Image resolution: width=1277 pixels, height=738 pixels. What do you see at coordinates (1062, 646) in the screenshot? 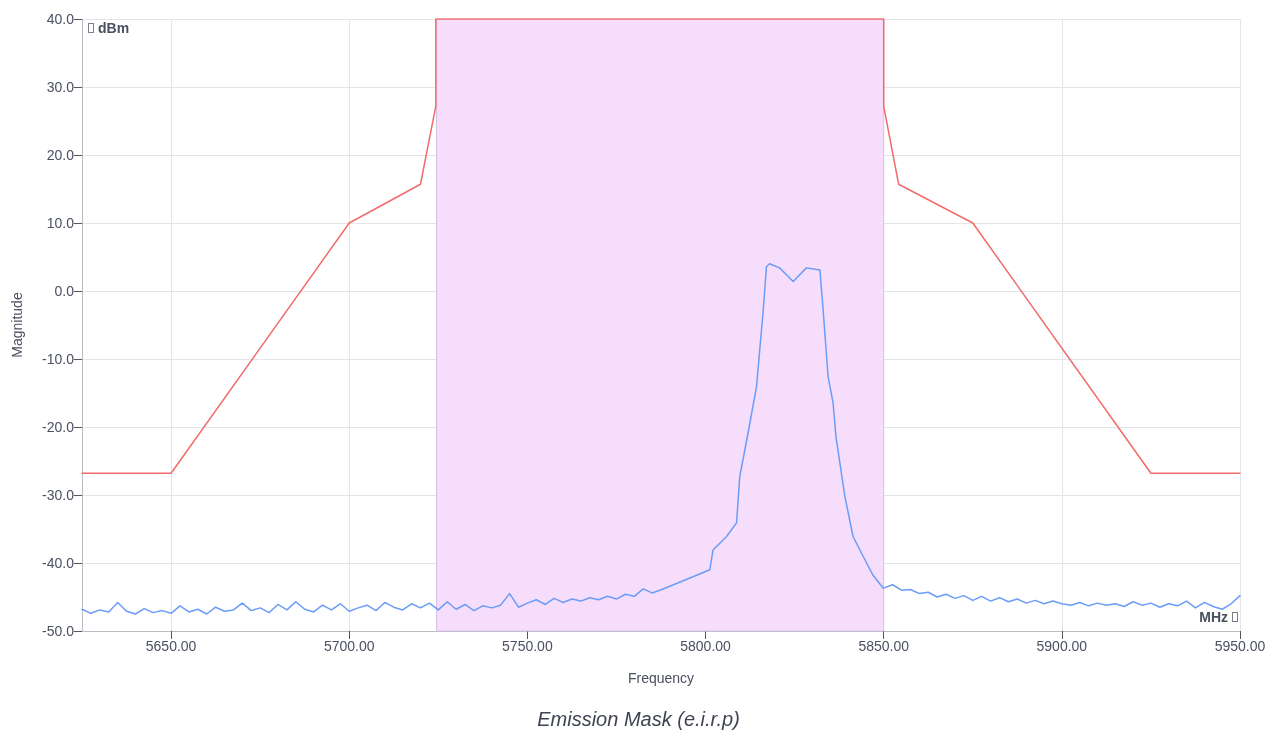
I see `x-tick-label: 5900.00` at bounding box center [1062, 646].